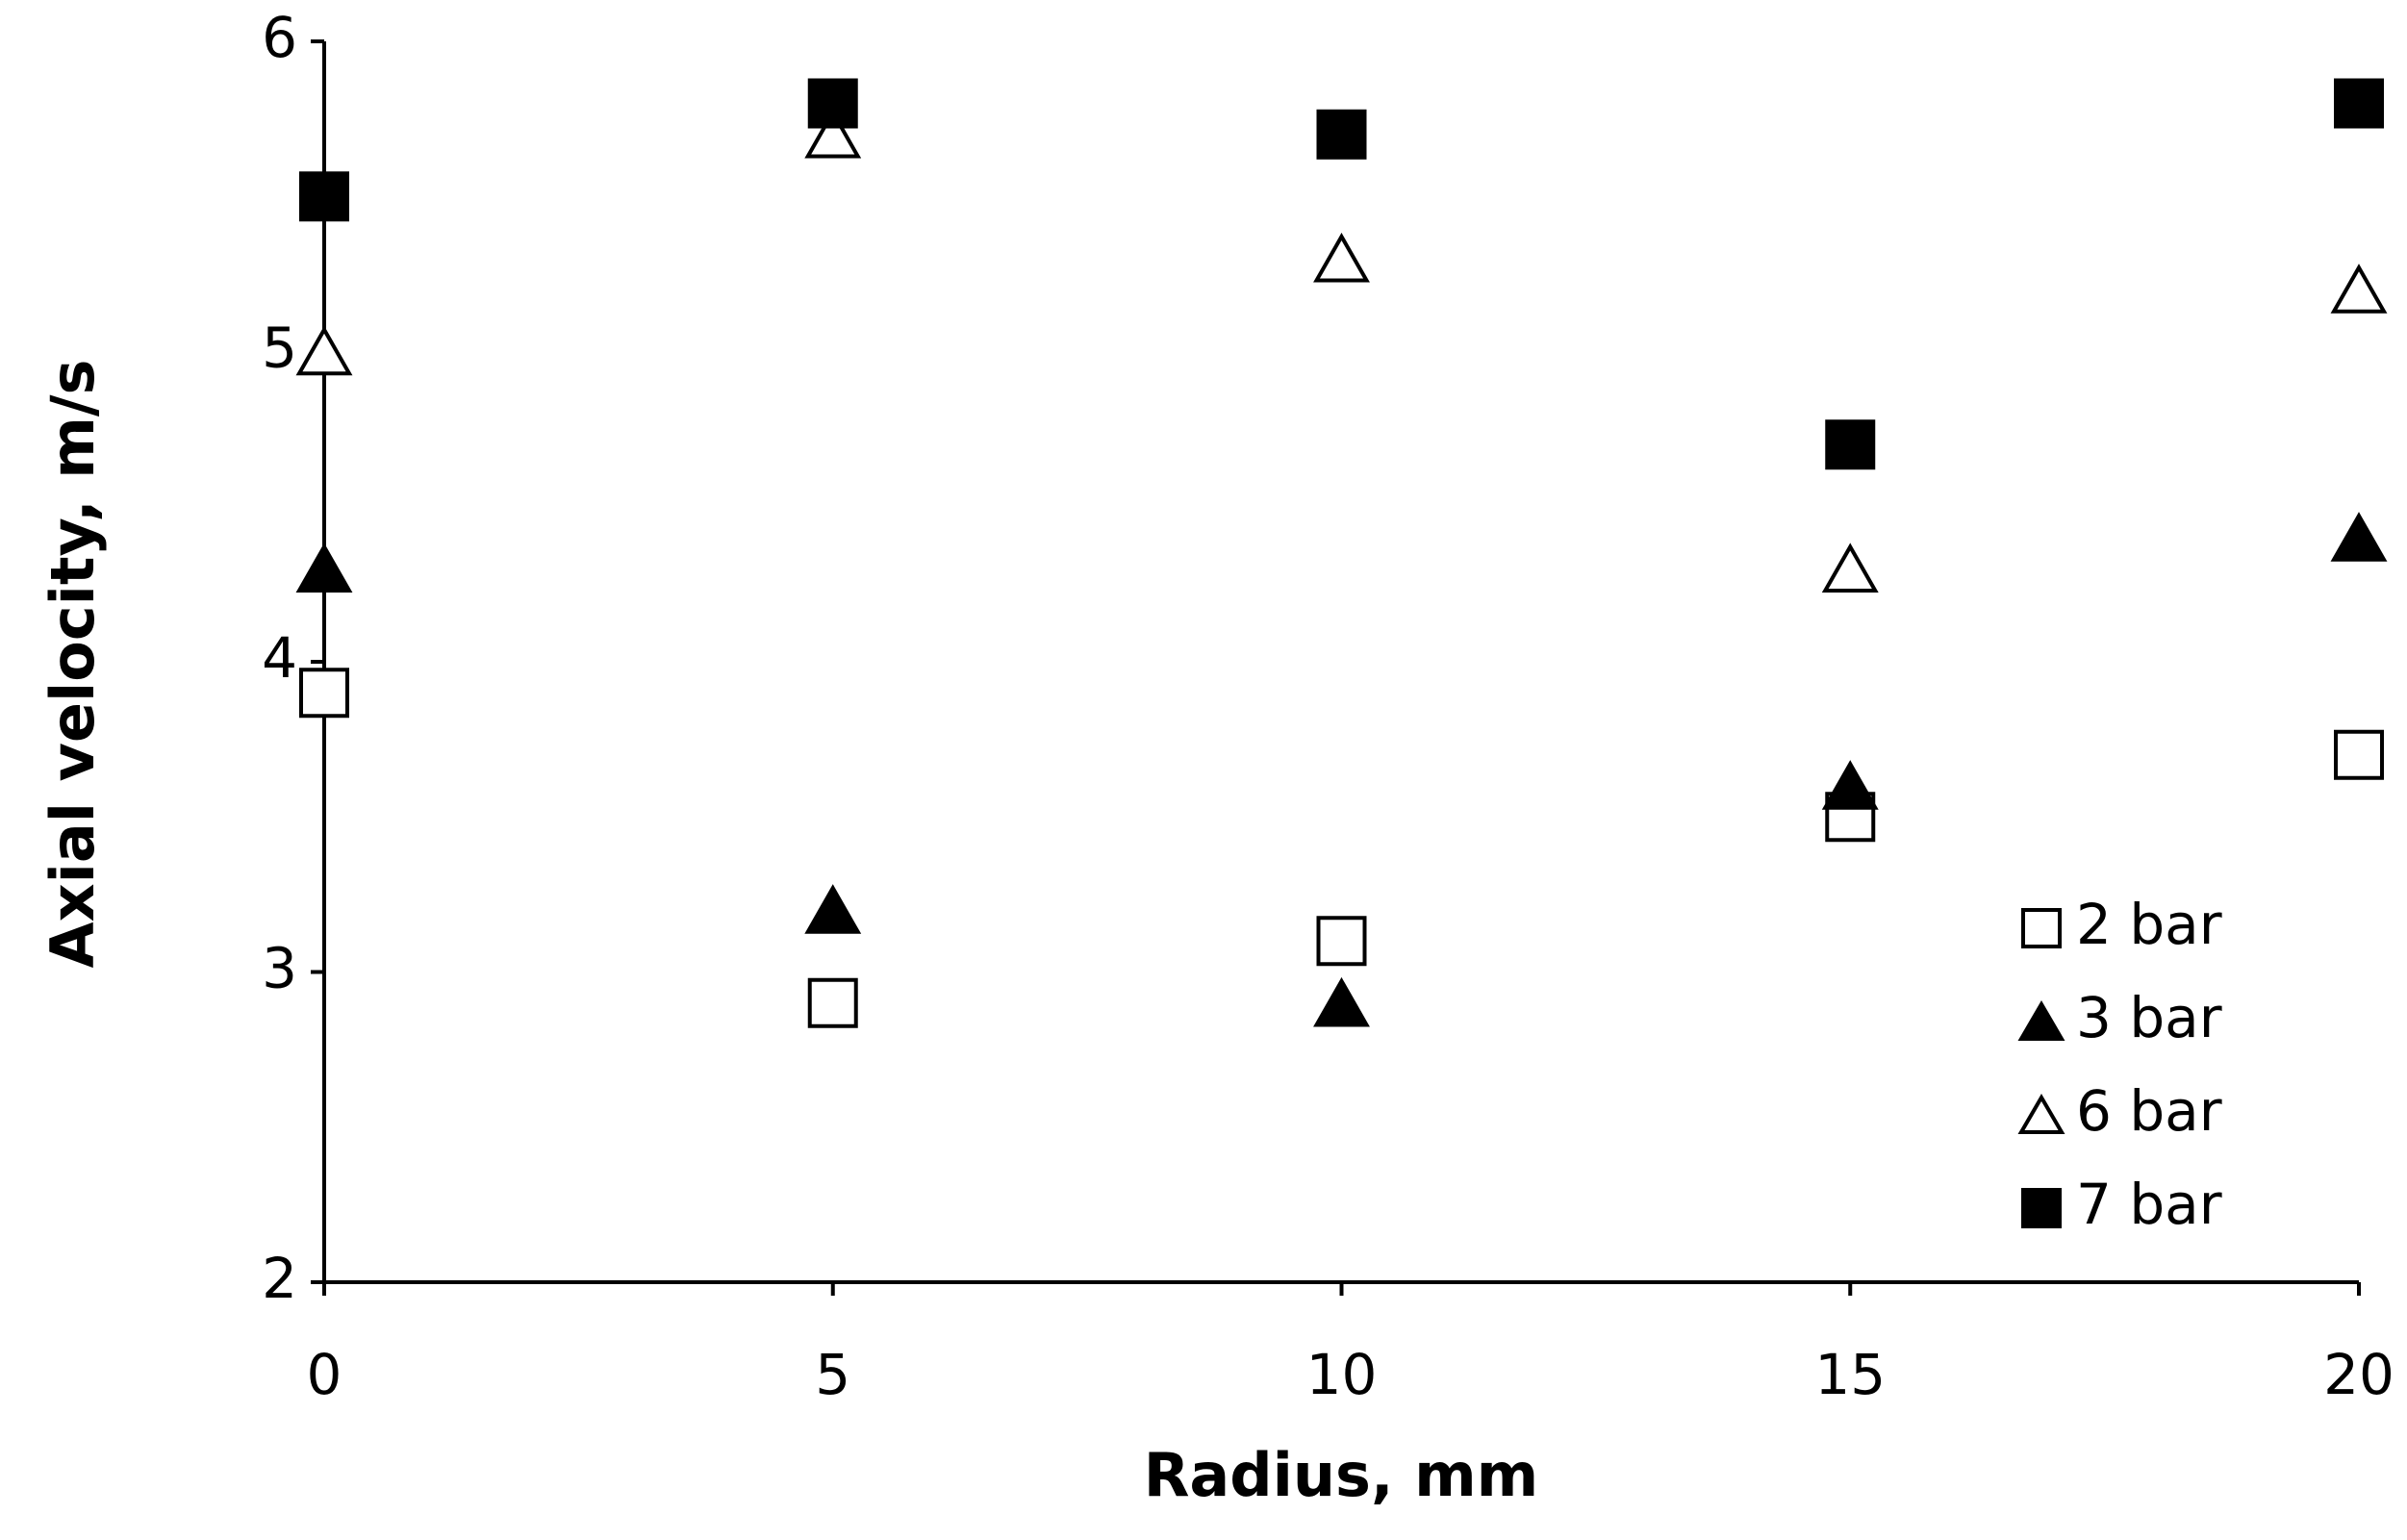 The image size is (2407, 1540). Describe the element at coordinates (2149, 1018) in the screenshot. I see `legend-label: 3 bar` at that location.